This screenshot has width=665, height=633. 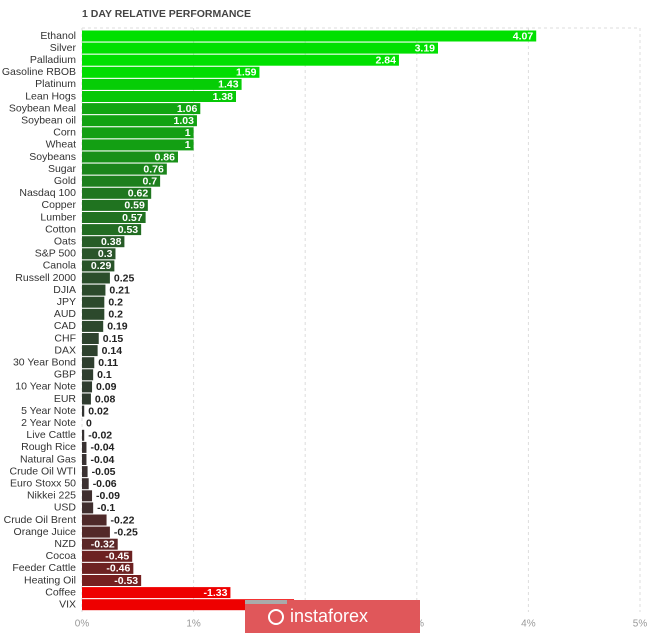 I want to click on category-label: Gold, so click(x=65, y=181).